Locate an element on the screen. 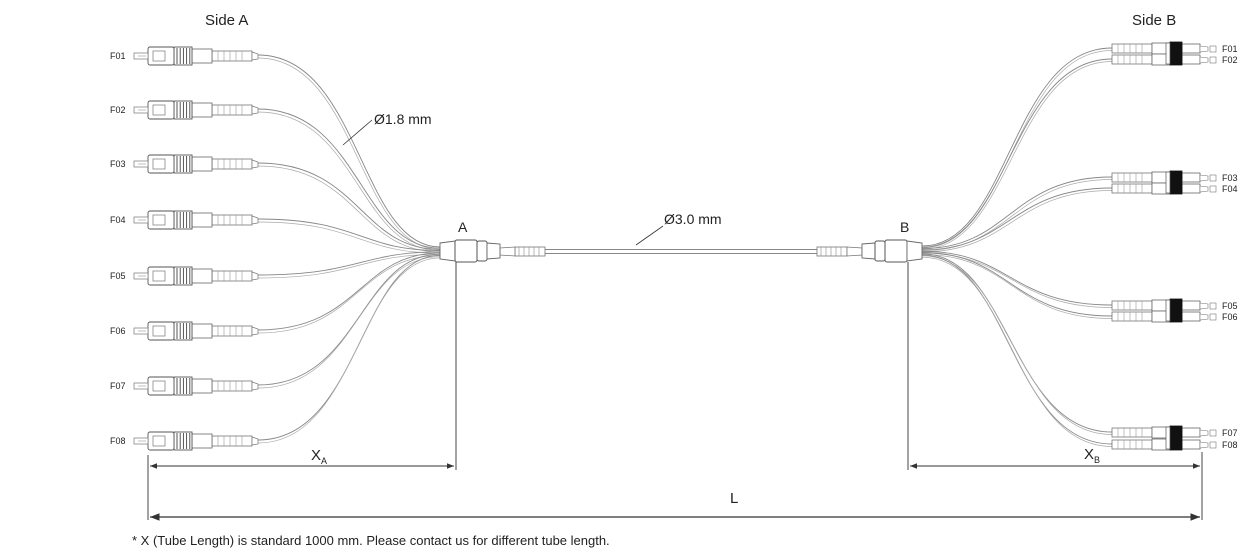 The width and height of the screenshot is (1239, 551). xa-label: XA is located at coordinates (319, 456).